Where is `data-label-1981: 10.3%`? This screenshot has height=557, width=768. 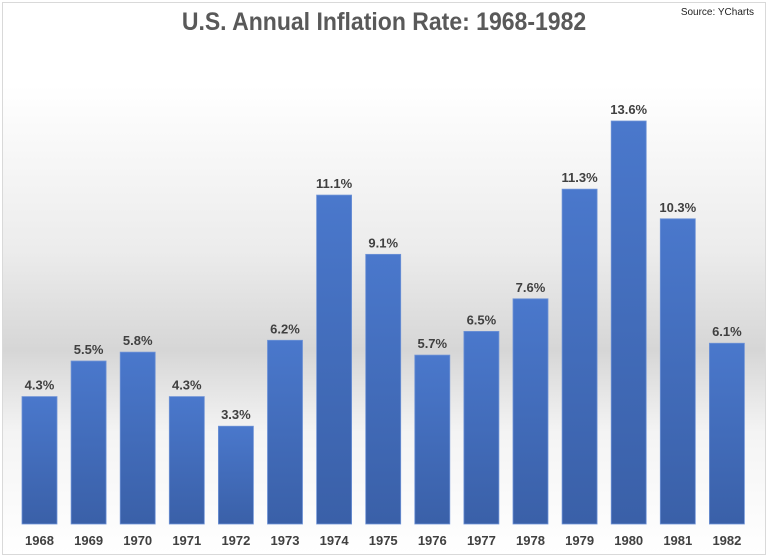 data-label-1981: 10.3% is located at coordinates (677, 207).